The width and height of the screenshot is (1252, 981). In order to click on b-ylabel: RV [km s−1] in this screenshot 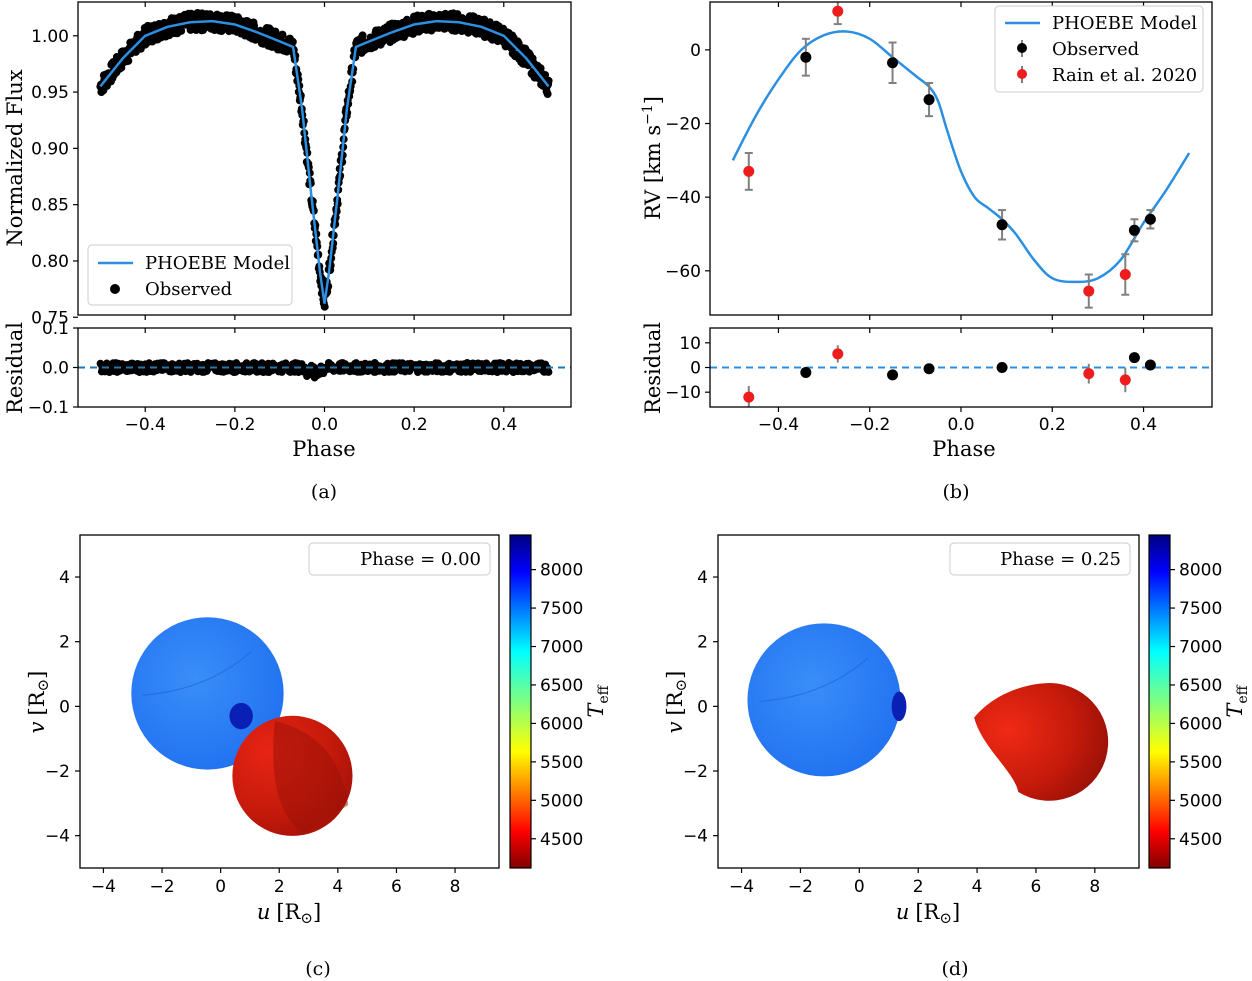, I will do `click(652, 158)`.